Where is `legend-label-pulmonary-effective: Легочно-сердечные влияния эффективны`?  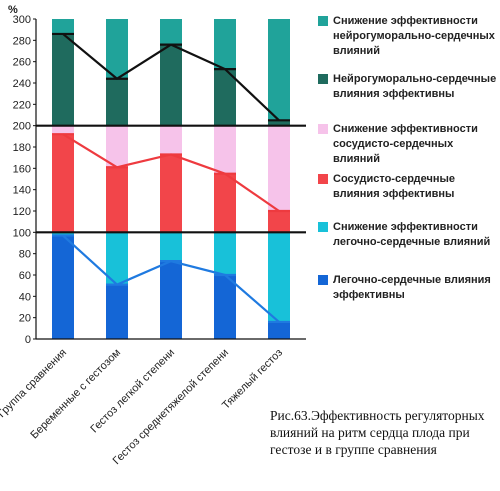 legend-label-pulmonary-effective: Легочно-сердечные влияния эффективны is located at coordinates (412, 287).